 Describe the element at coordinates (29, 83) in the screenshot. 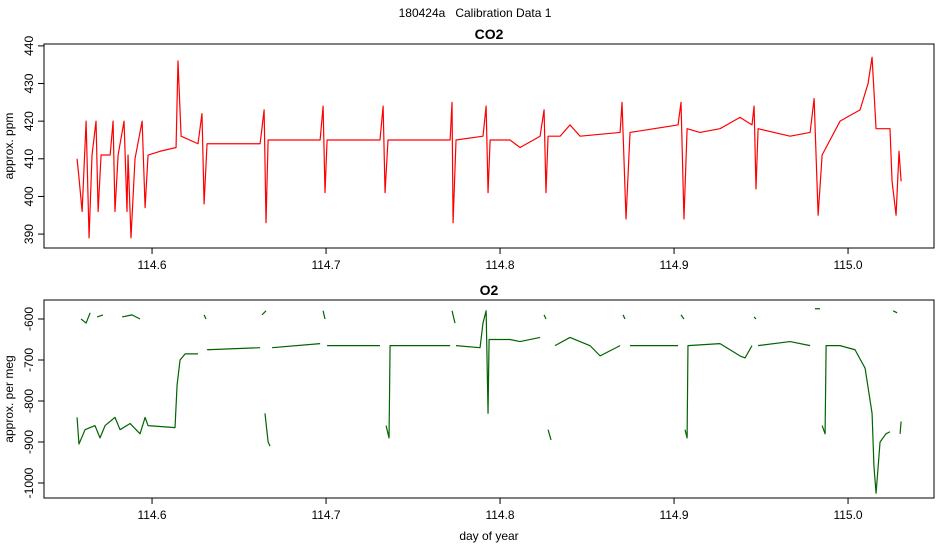

I see `y-tick-label: 430` at that location.